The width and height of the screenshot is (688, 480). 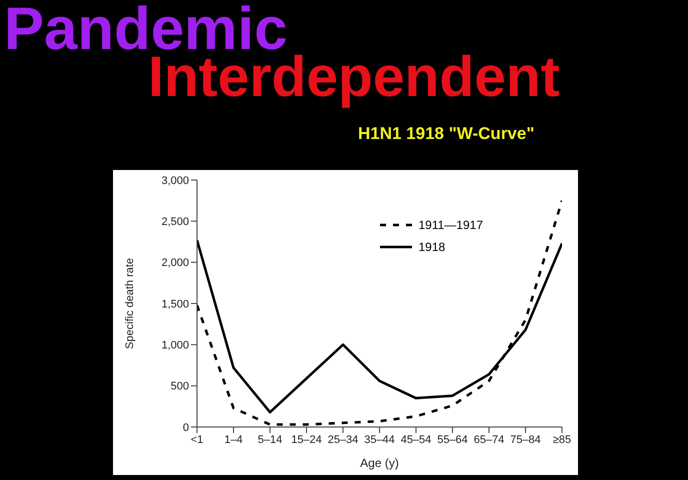 What do you see at coordinates (416, 440) in the screenshot?
I see `x-tick-label: 45–54` at bounding box center [416, 440].